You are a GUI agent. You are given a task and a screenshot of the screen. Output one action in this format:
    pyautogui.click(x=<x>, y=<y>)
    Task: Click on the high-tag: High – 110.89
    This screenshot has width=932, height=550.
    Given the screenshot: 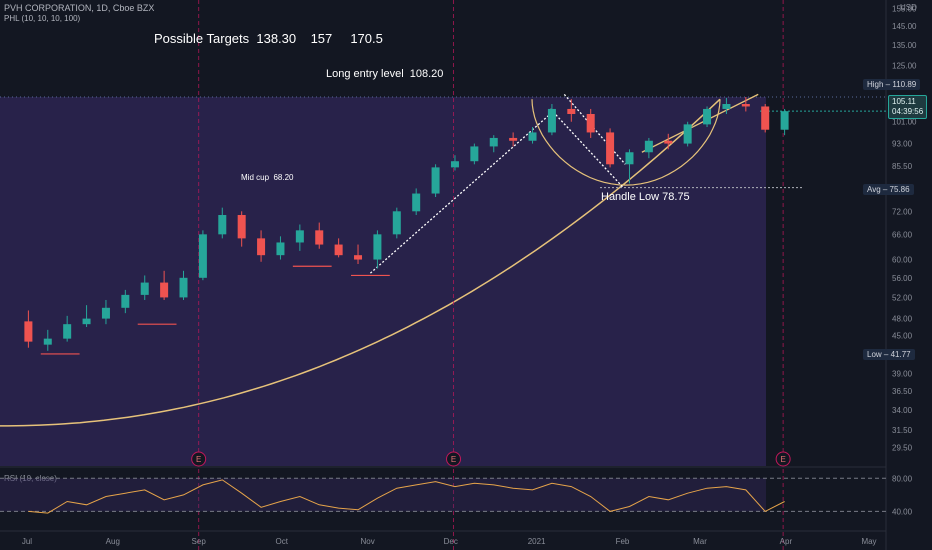 What is the action you would take?
    pyautogui.click(x=892, y=84)
    